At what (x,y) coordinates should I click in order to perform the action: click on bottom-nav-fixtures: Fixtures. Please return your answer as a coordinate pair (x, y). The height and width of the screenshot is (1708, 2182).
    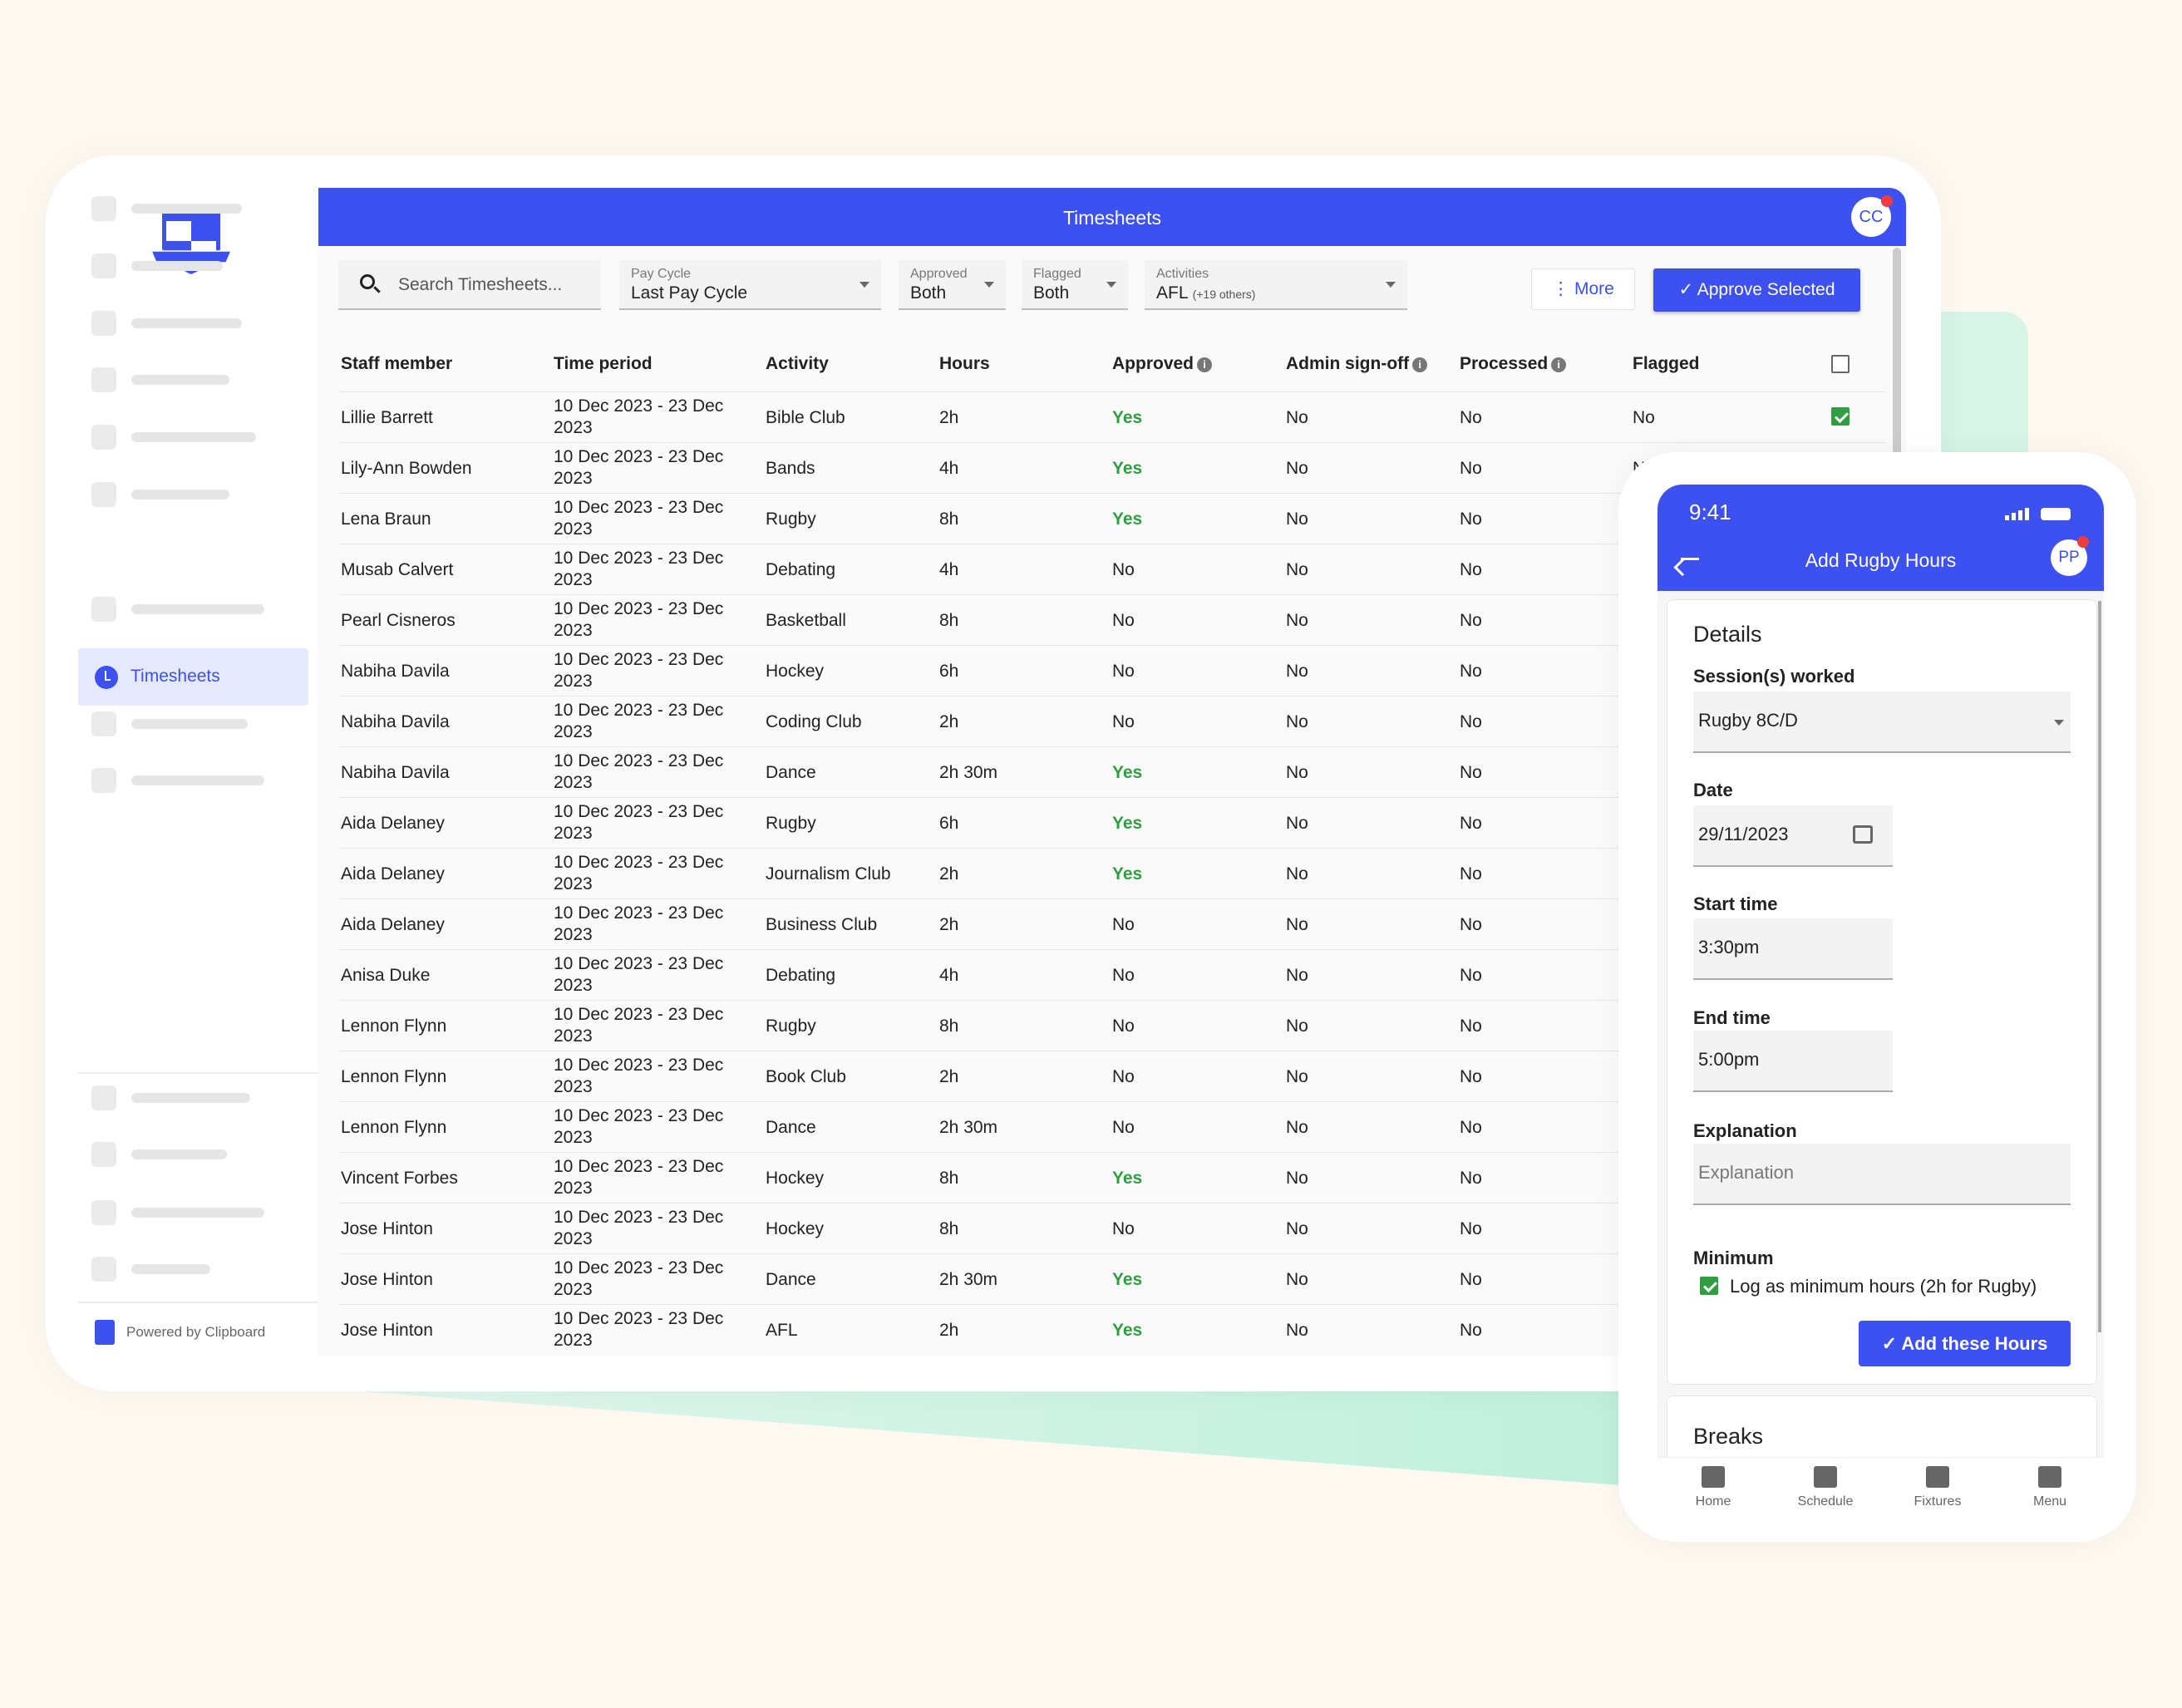
    Looking at the image, I should click on (1938, 1487).